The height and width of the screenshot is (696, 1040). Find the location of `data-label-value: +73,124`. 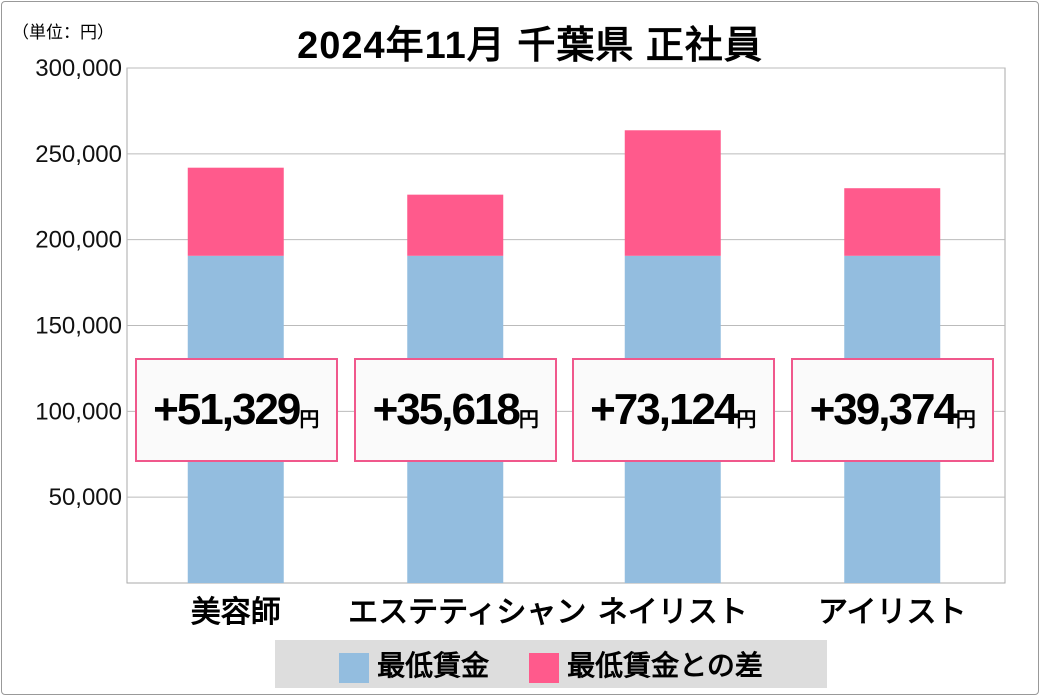

data-label-value: +73,124 is located at coordinates (664, 409).